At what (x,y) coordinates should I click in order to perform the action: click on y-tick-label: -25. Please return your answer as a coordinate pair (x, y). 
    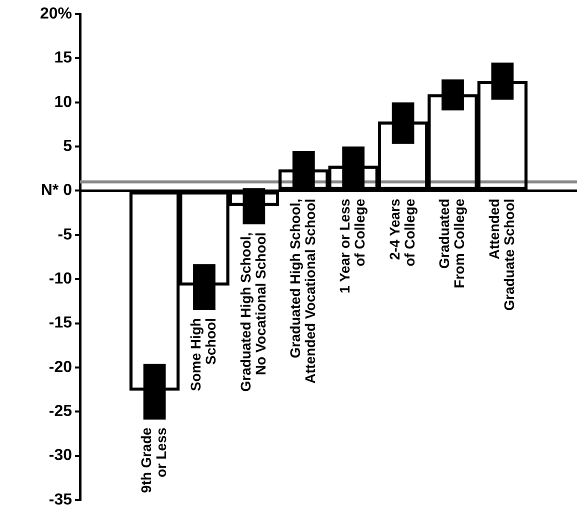
    Looking at the image, I should click on (60, 411).